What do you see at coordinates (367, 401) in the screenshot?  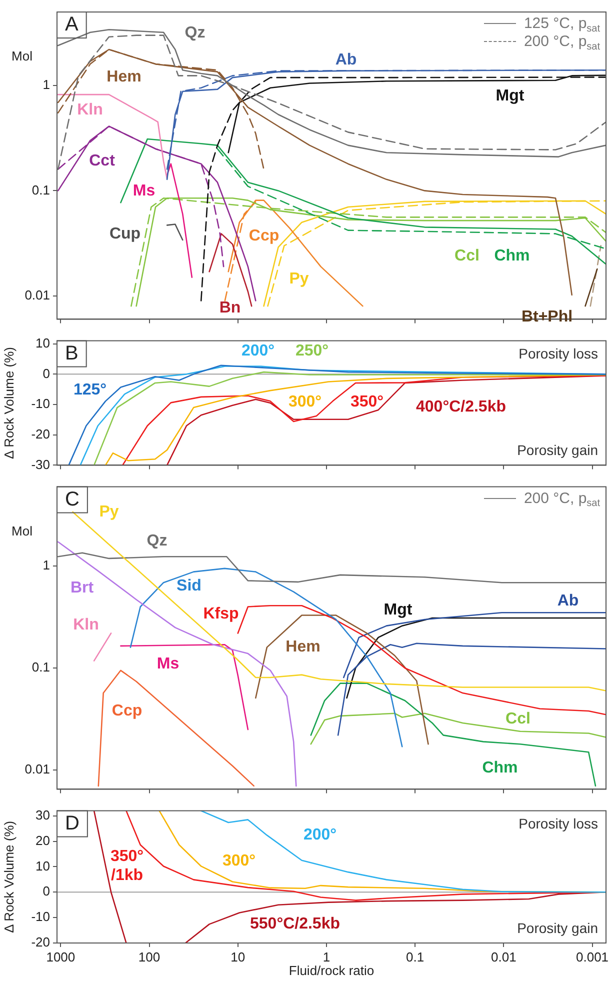 I see `series-label: 350°` at bounding box center [367, 401].